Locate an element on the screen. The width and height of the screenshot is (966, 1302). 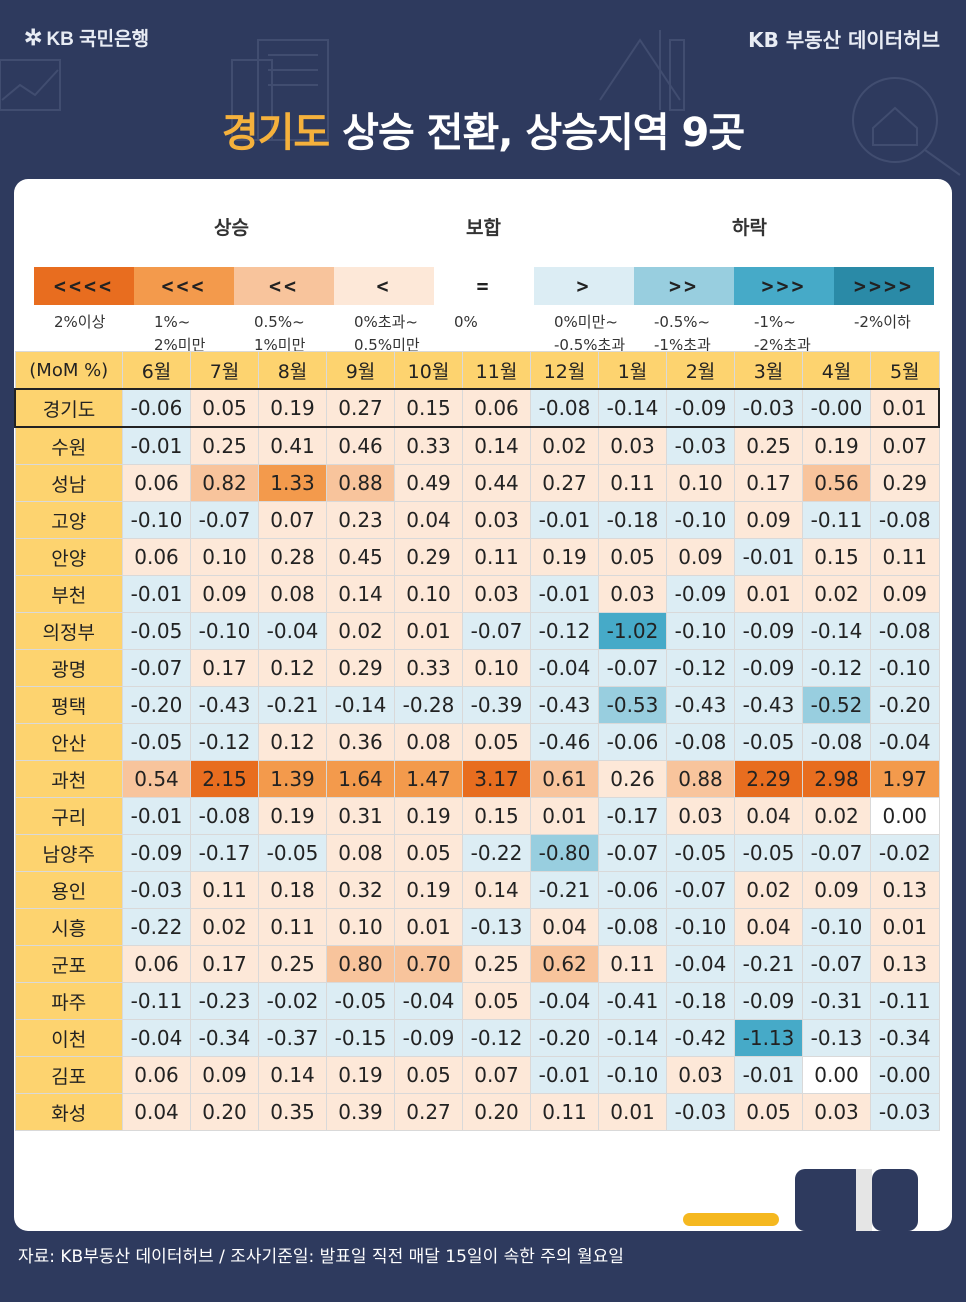
month-header: 8월 is located at coordinates (292, 370).